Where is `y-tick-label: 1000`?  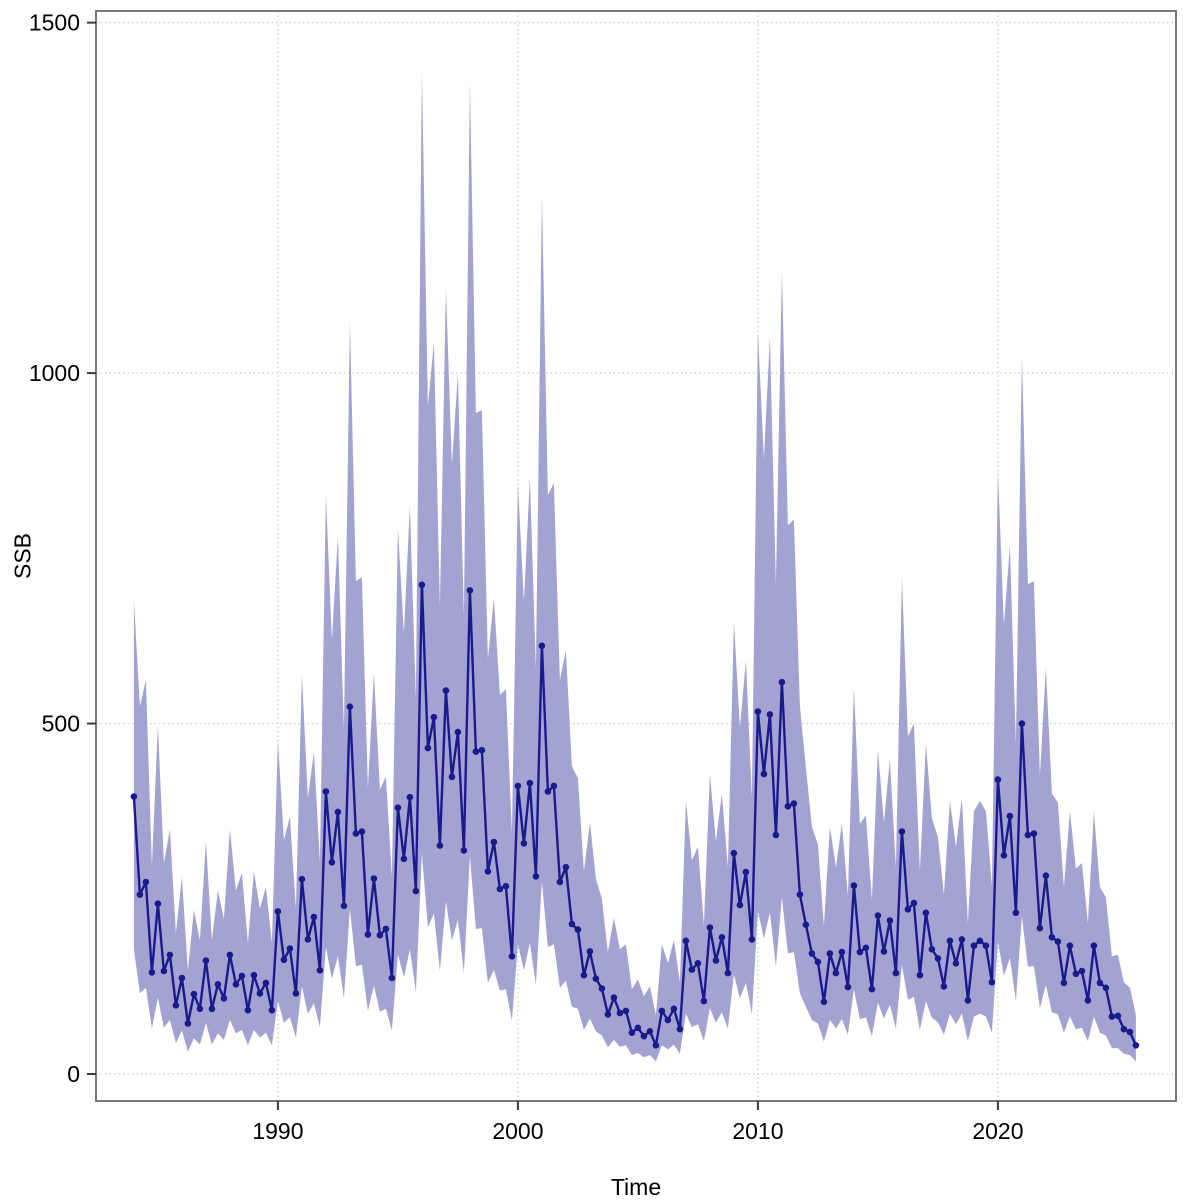
y-tick-label: 1000 is located at coordinates (54, 373).